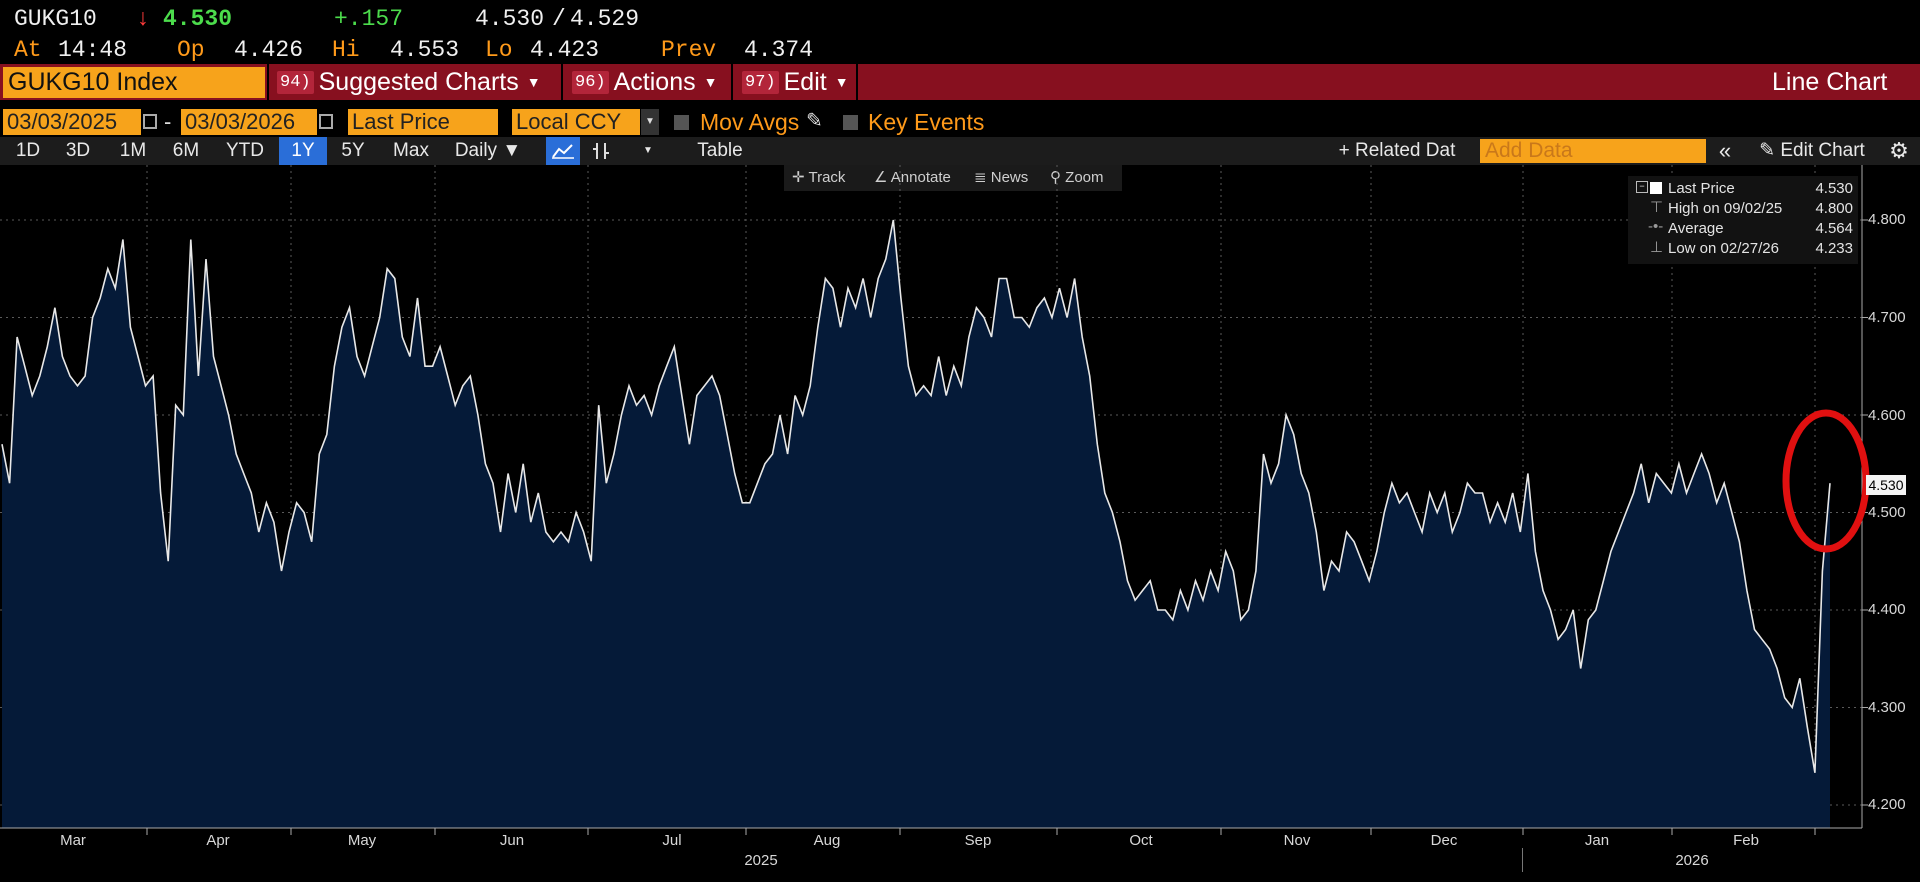 This screenshot has height=882, width=1920. Describe the element at coordinates (269, 50) in the screenshot. I see `open-price: 4.426` at that location.